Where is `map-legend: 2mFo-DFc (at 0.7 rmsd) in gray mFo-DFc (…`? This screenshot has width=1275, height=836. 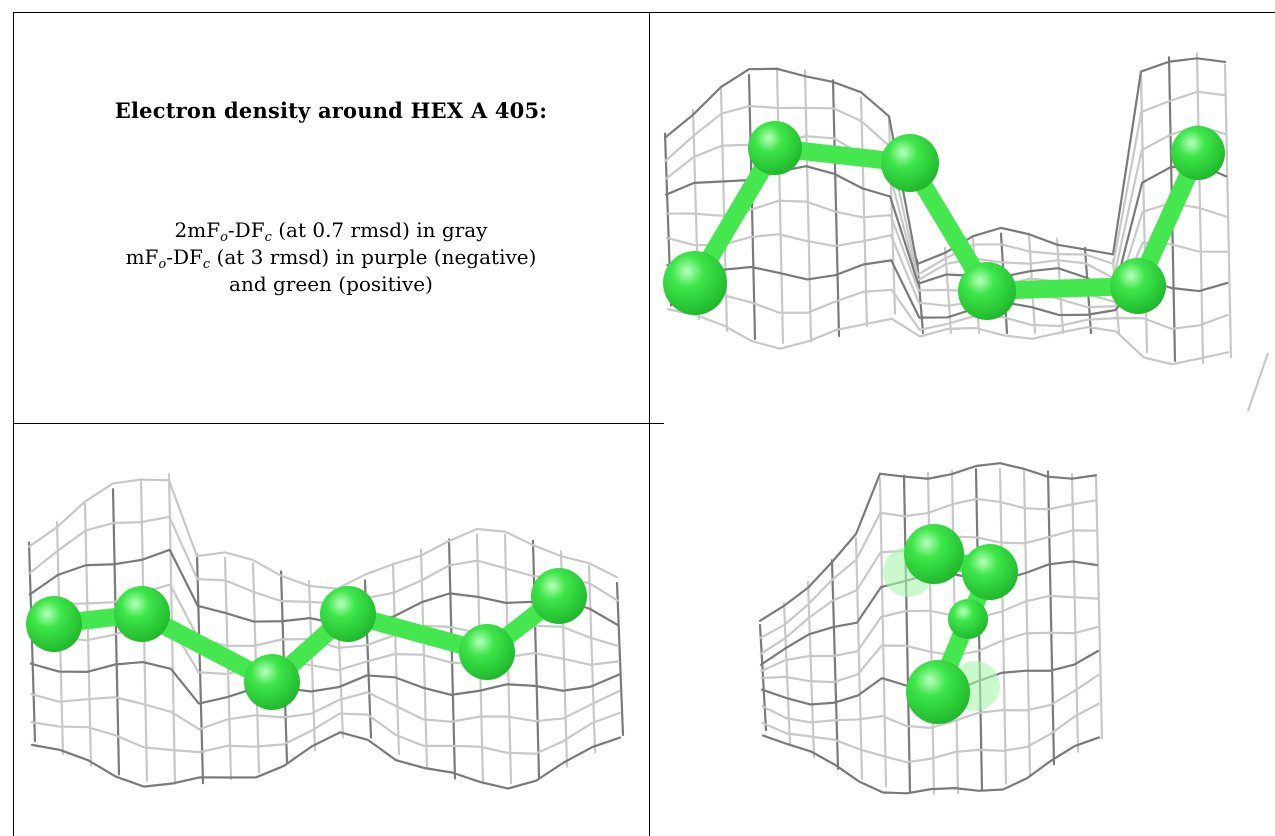 map-legend: 2mFo-DFc (at 0.7 rmsd) in gray mFo-DFc (… is located at coordinates (331, 257).